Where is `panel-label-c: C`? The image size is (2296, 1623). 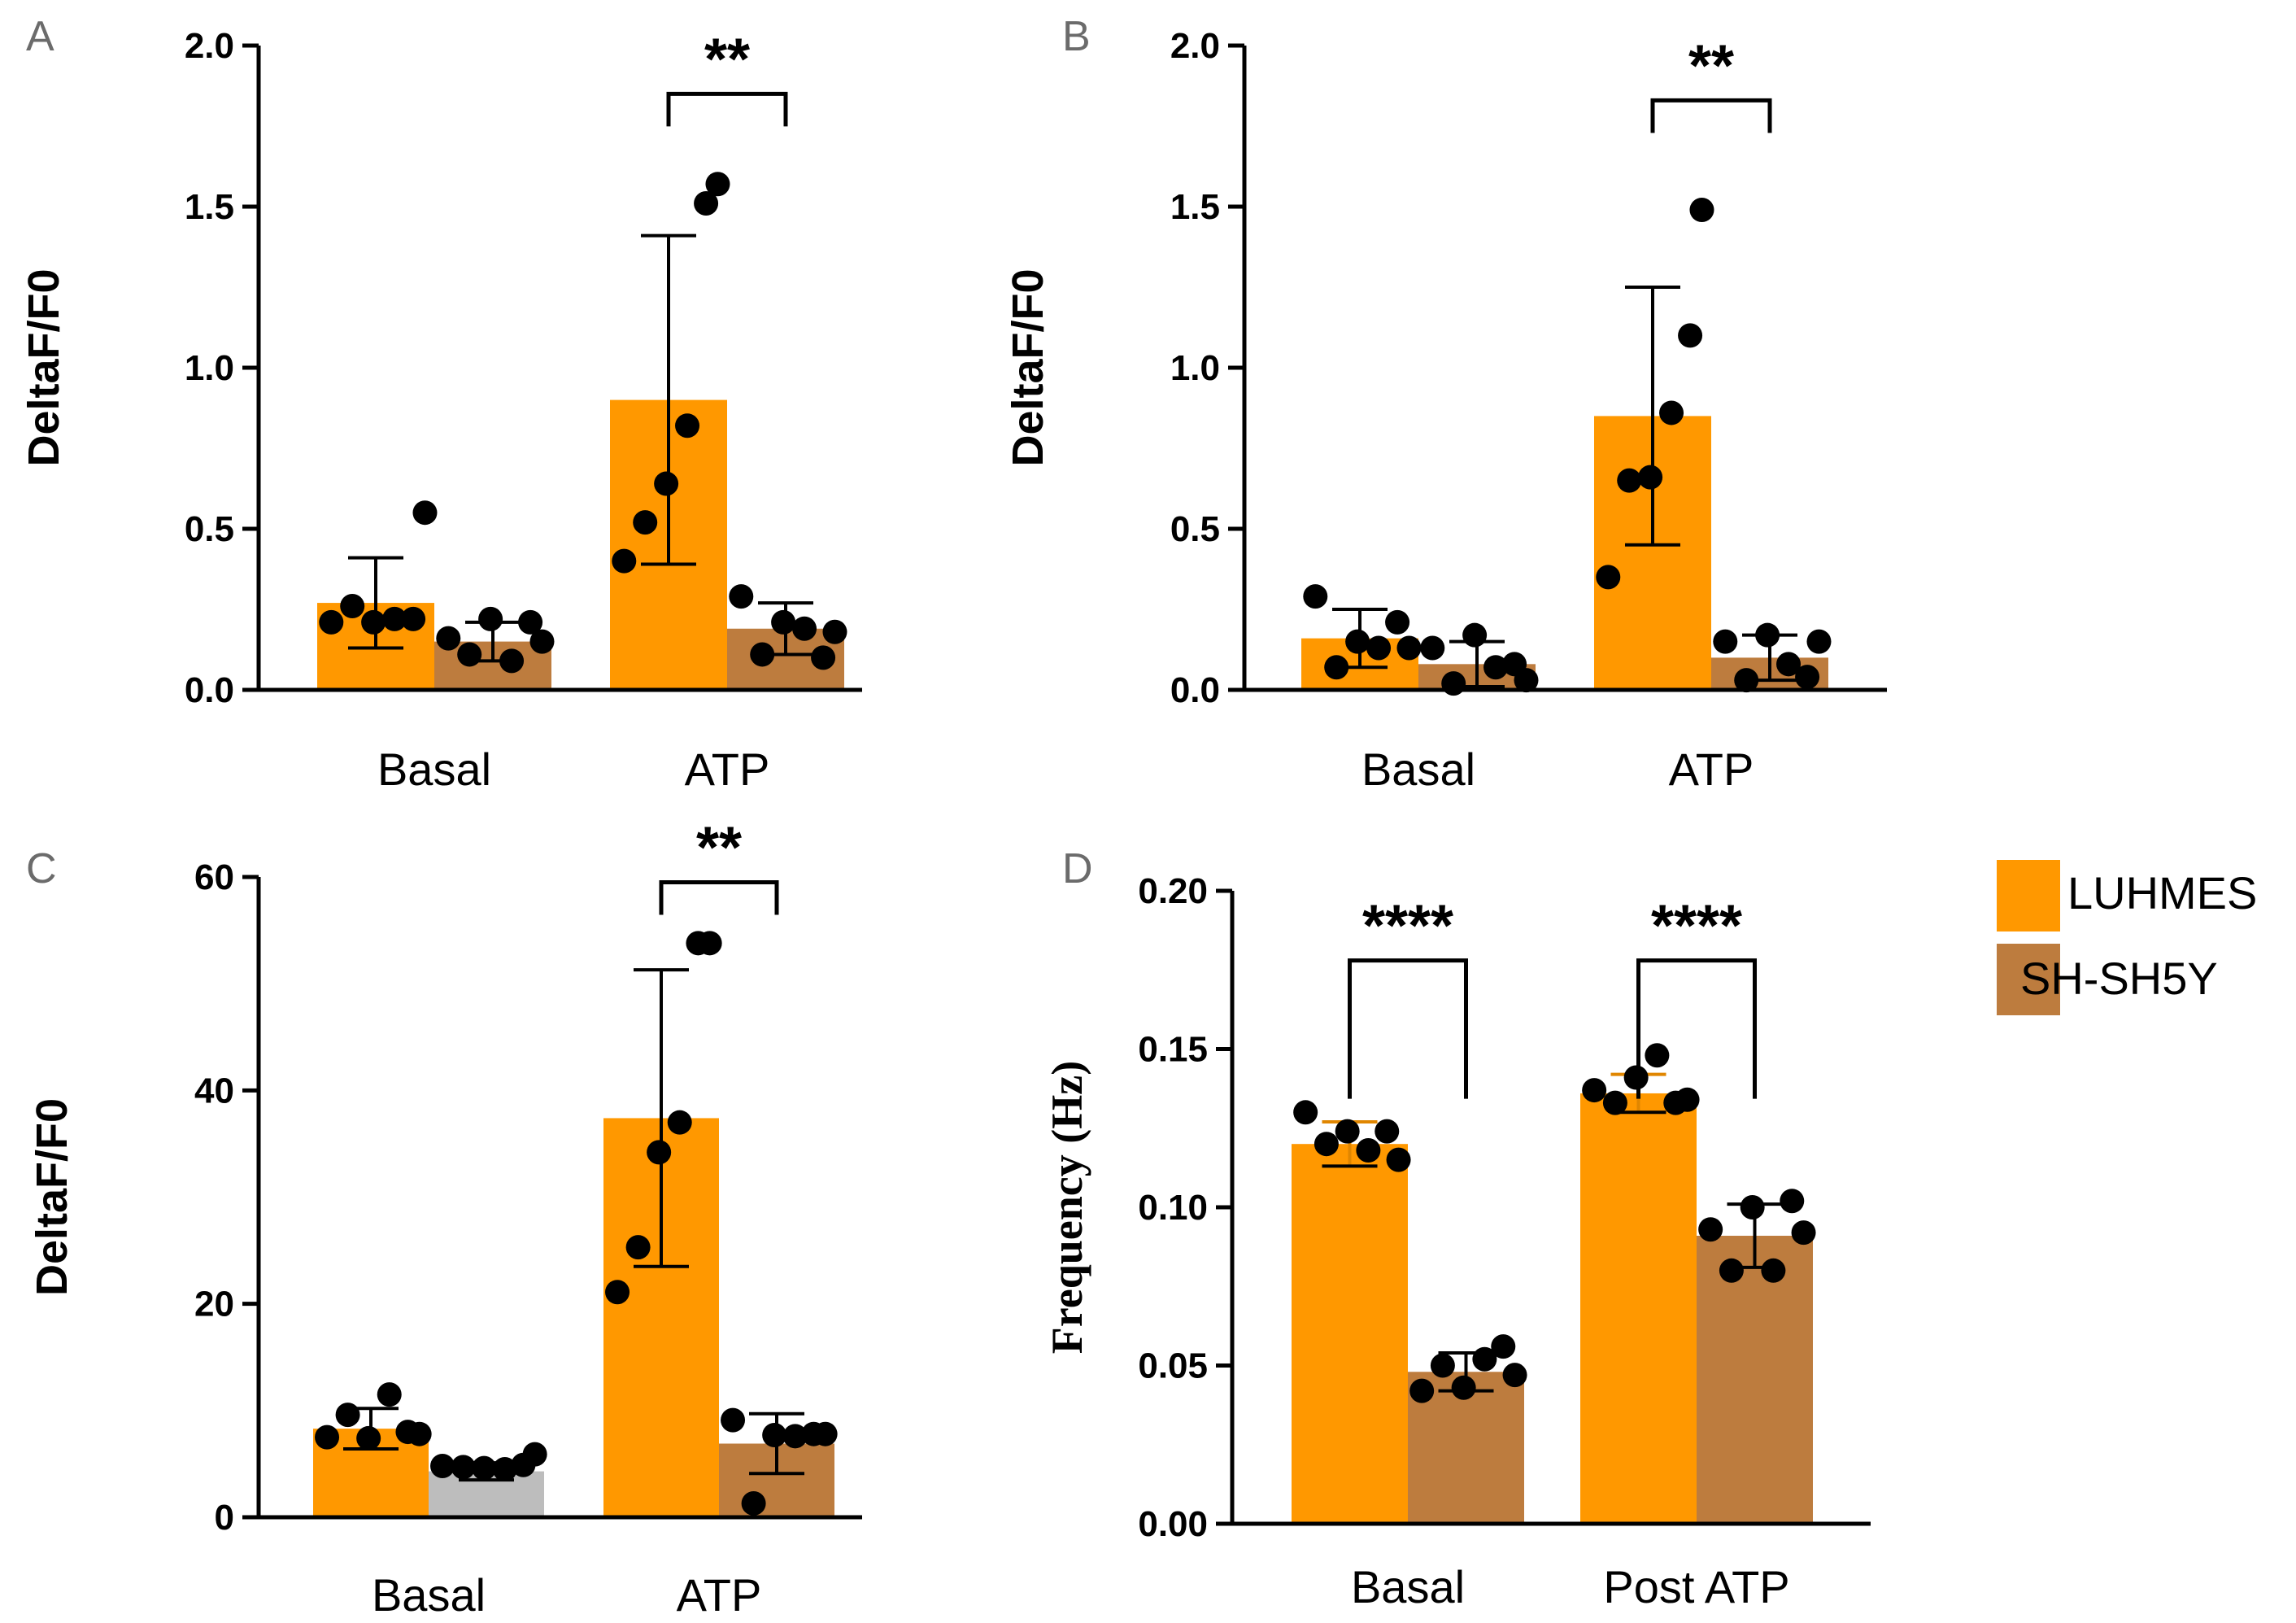
panel-label-c: C is located at coordinates (42, 868).